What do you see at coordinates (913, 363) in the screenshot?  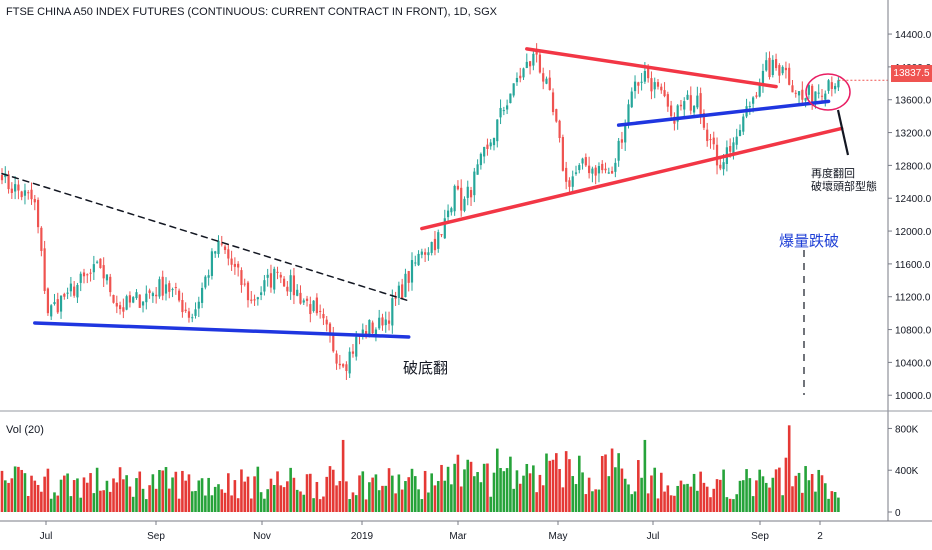 I see `price-tick-label: 10400.0` at bounding box center [913, 363].